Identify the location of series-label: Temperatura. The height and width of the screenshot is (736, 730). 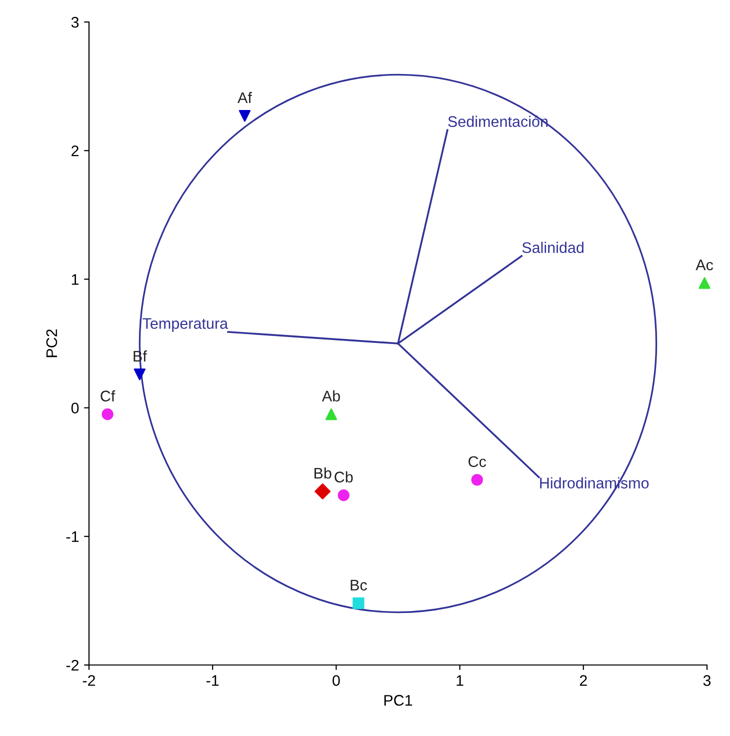
(185, 325).